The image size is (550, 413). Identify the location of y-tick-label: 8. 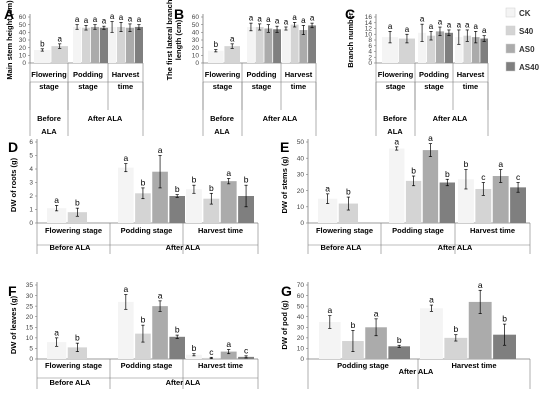
(370, 40).